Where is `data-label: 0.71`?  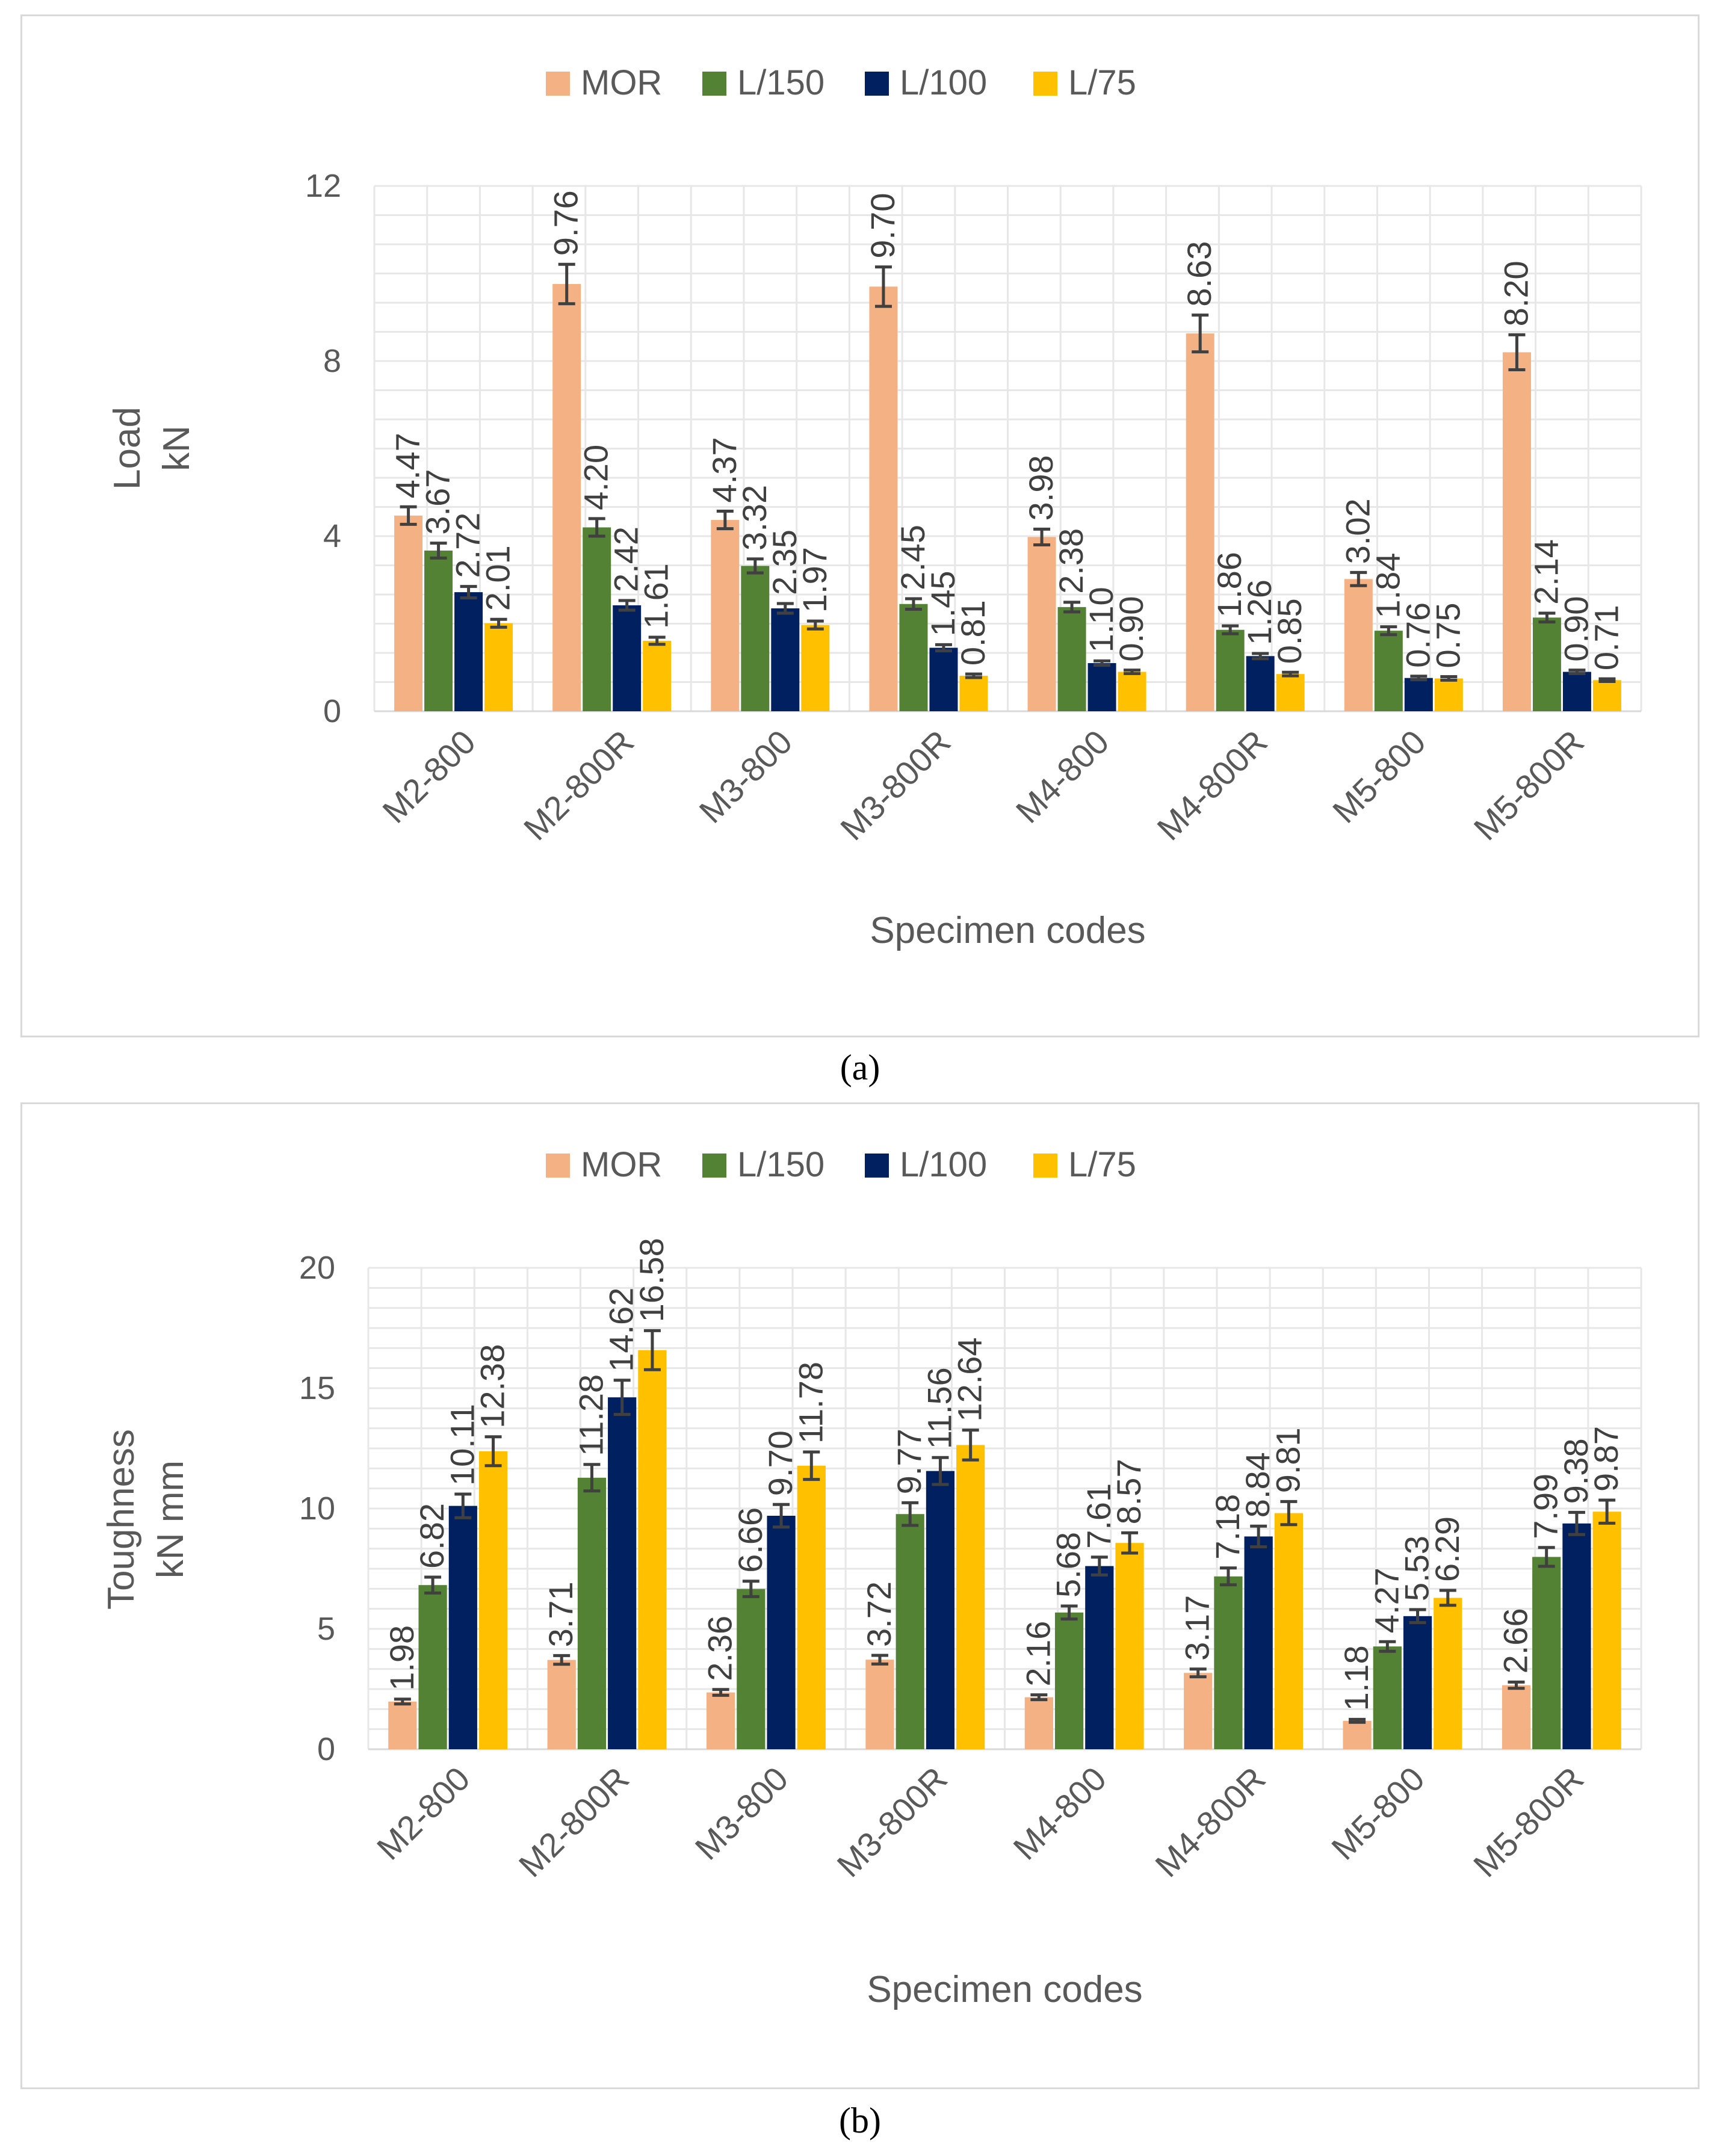 data-label: 0.71 is located at coordinates (1606, 637).